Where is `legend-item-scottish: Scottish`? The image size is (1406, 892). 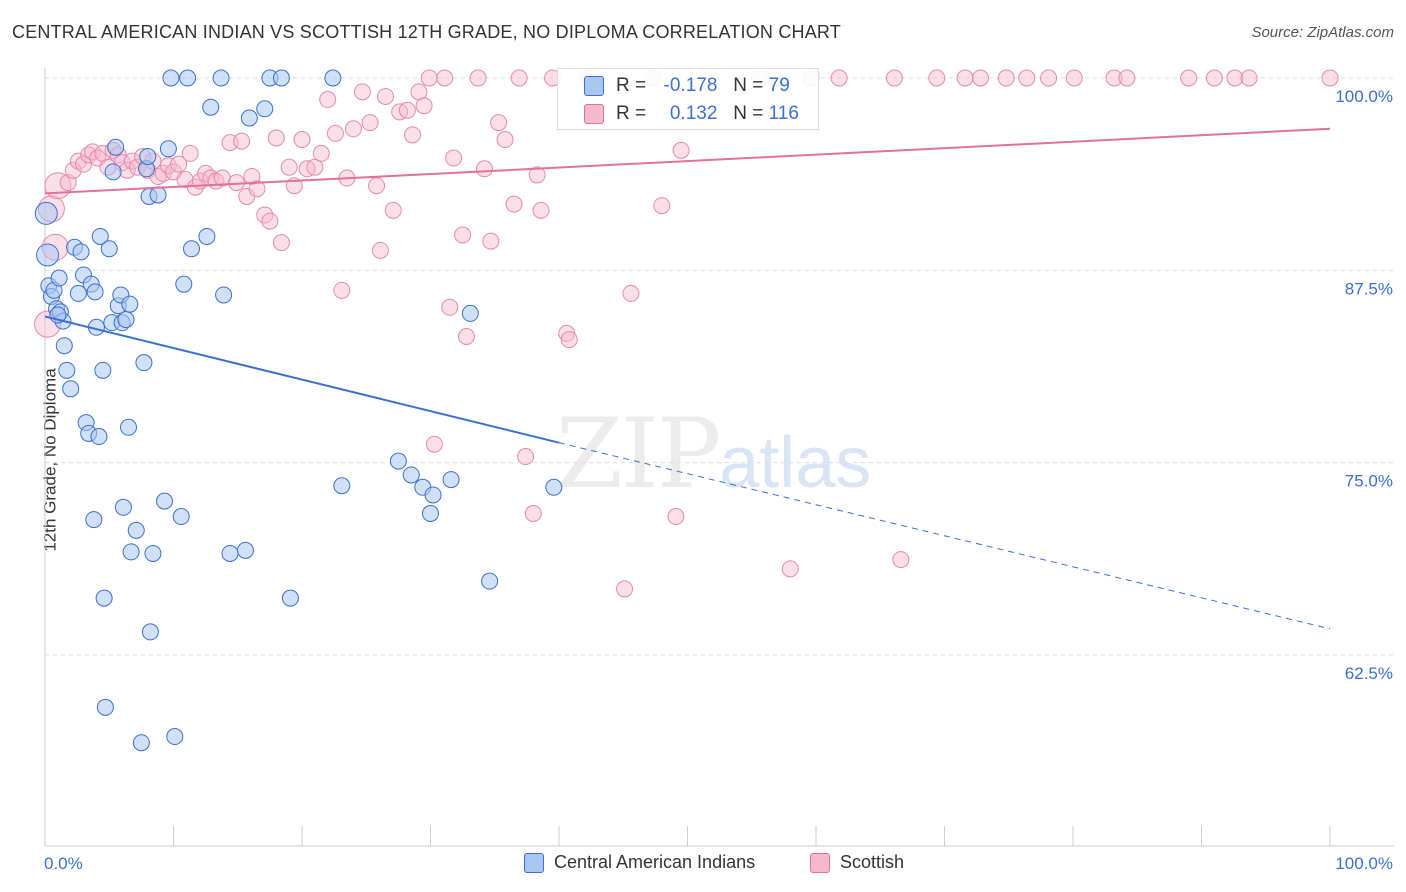
legend-item-scottish: Scottish is located at coordinates (857, 862).